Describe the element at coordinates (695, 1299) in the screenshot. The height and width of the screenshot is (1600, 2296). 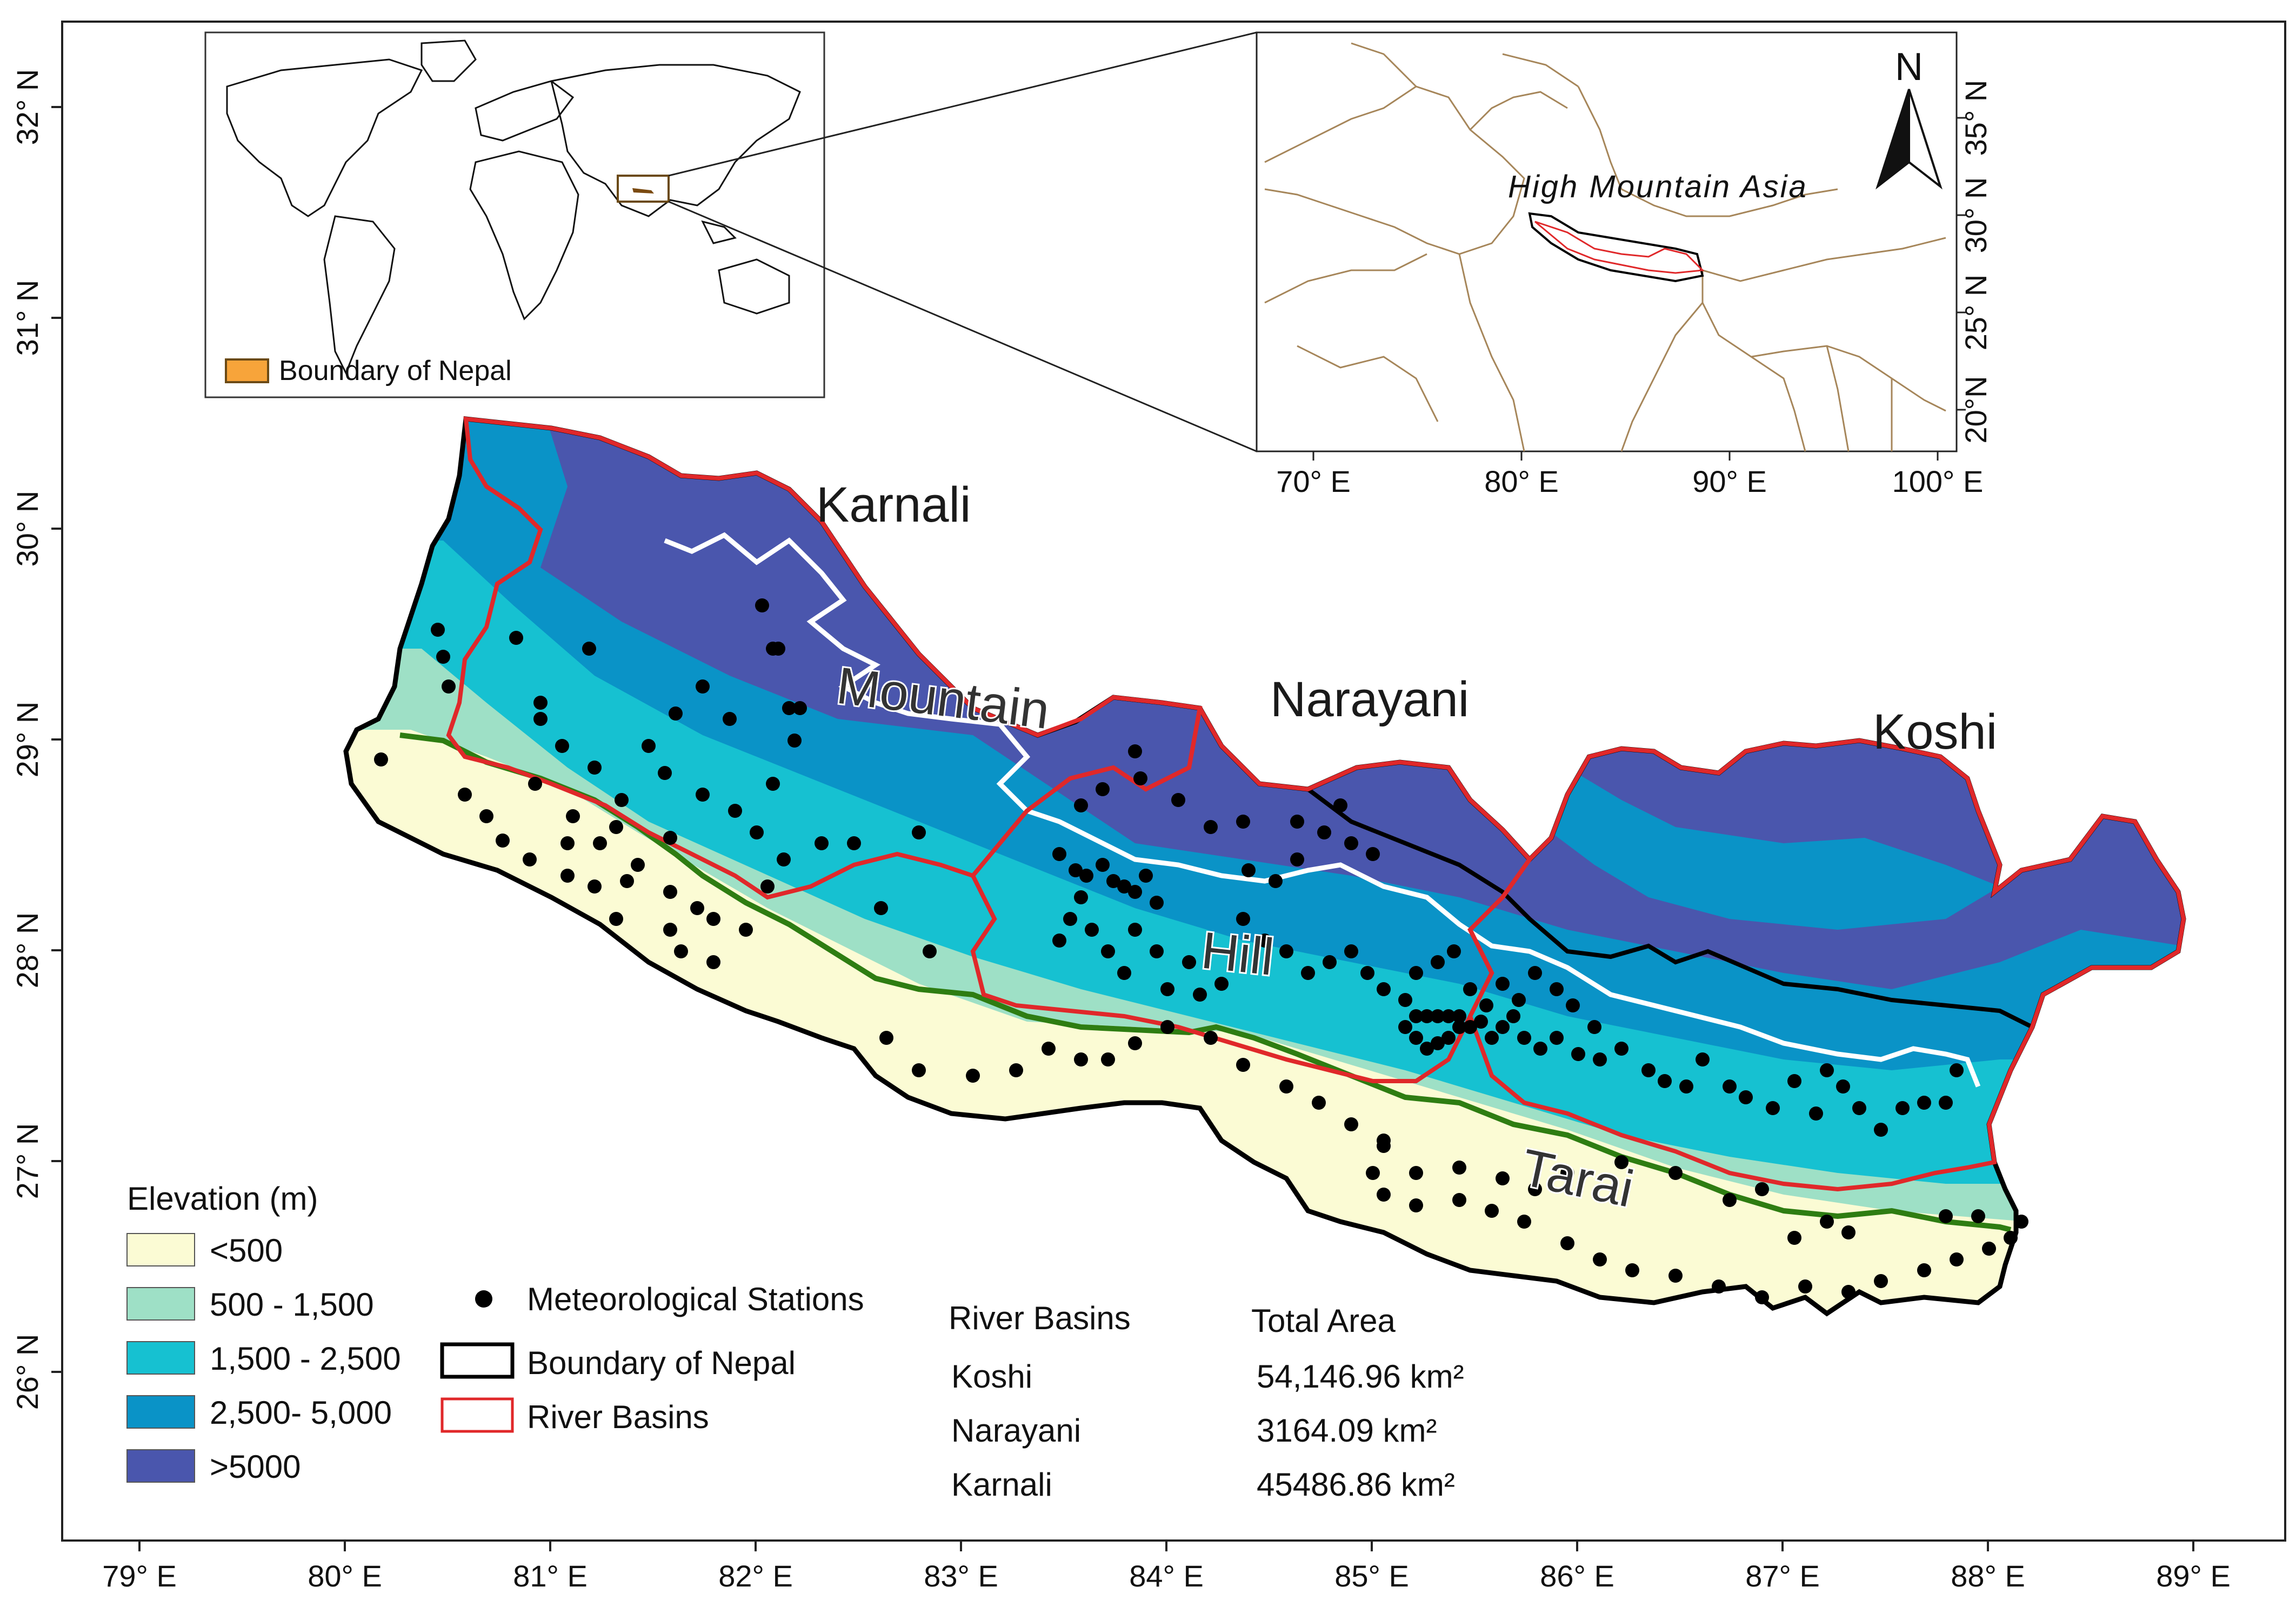
I see `station-legend-label: Meteorological Stations` at that location.